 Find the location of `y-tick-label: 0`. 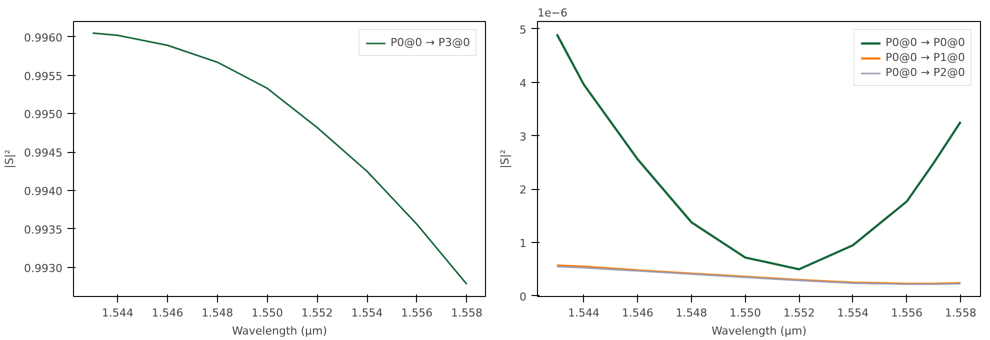

y-tick-label: 0 is located at coordinates (523, 297).